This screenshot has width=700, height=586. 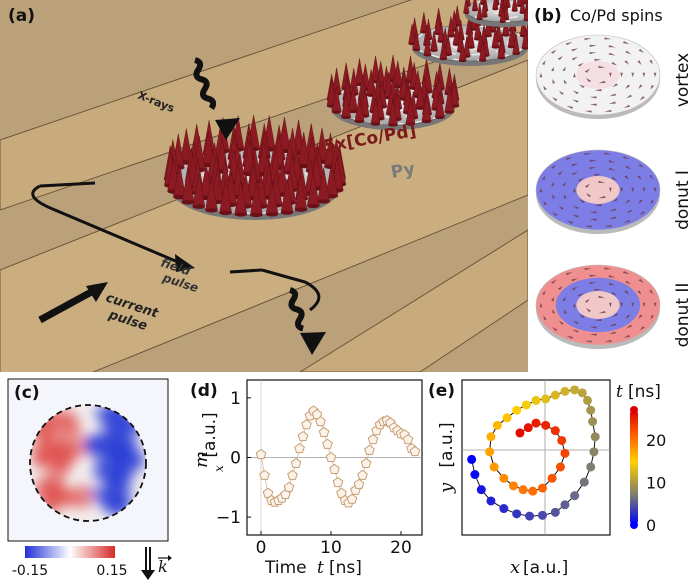 What do you see at coordinates (393, 92) in the screenshot?
I see `middle-disk` at bounding box center [393, 92].